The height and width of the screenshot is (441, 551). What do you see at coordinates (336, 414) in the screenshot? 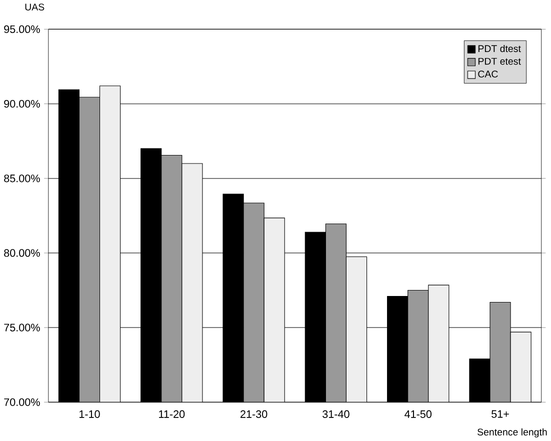
I see `x-tick-label: 31-40` at bounding box center [336, 414].